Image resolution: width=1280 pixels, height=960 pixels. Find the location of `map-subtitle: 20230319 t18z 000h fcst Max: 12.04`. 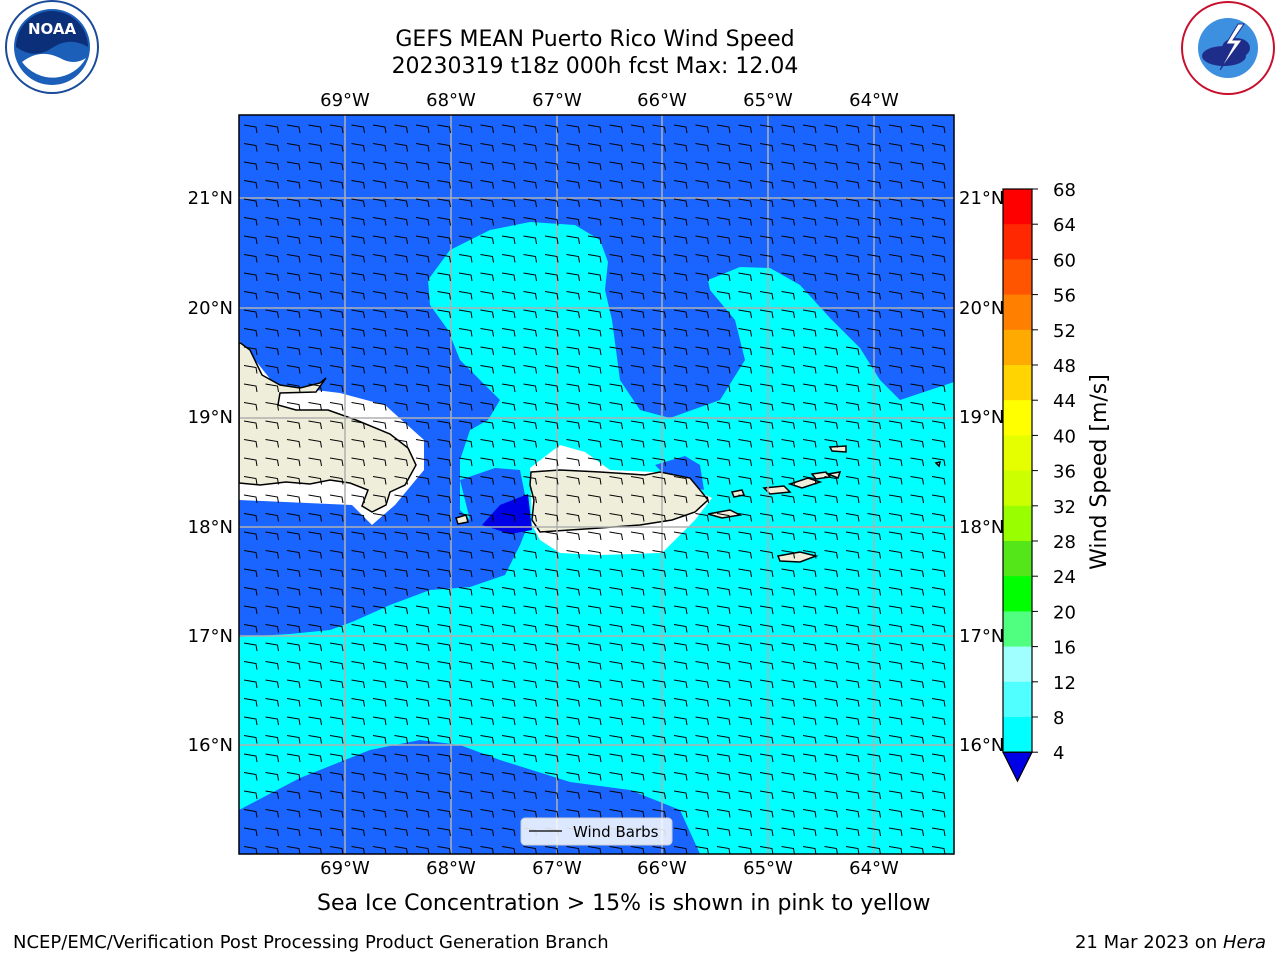

map-subtitle: 20230319 t18z 000h fcst Max: 12.04 is located at coordinates (595, 66).